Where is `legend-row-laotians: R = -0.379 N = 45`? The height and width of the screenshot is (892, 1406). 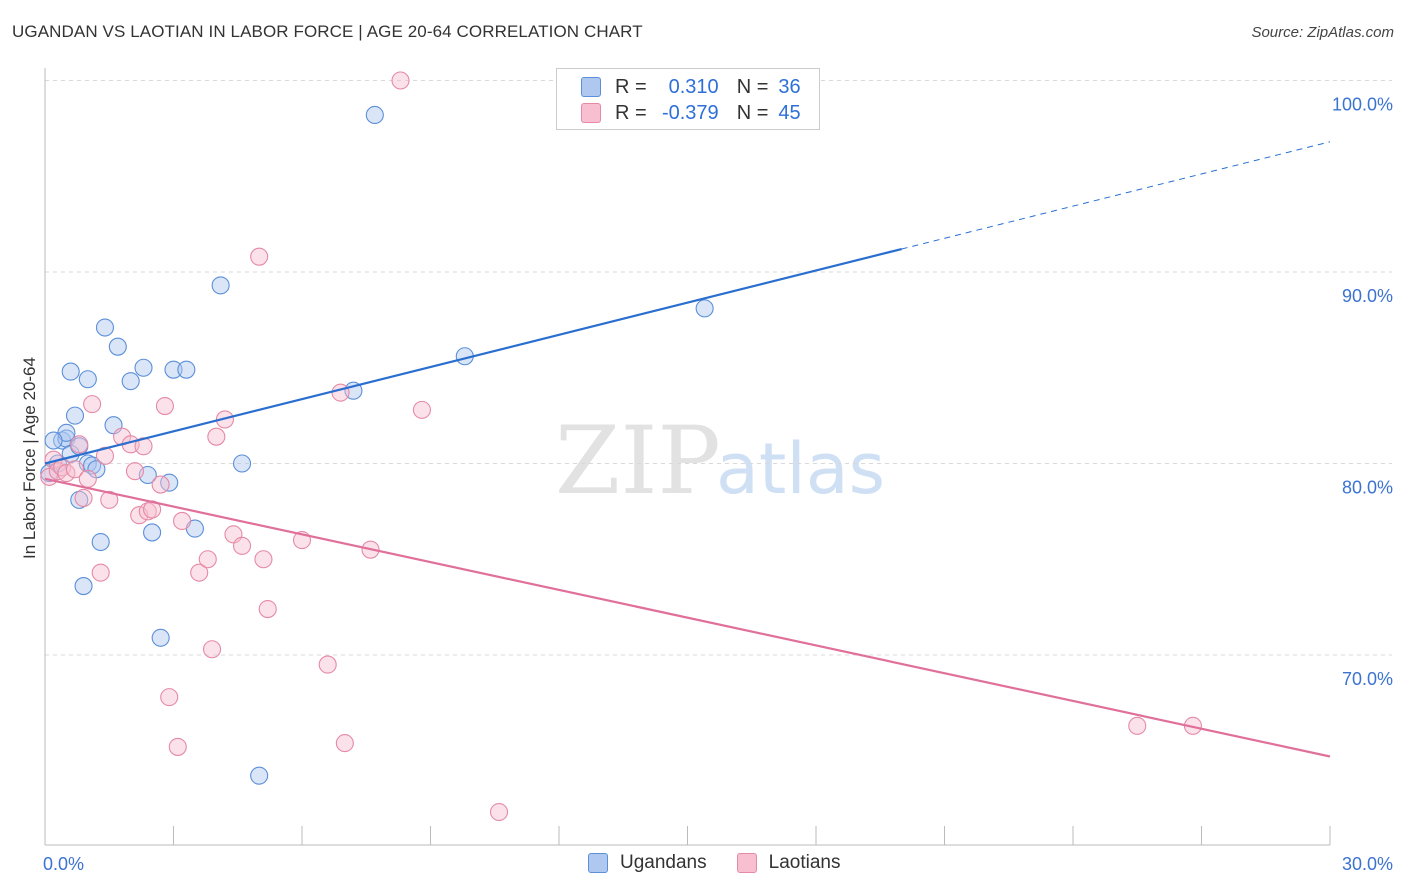 legend-row-laotians: R = -0.379 N = 45 is located at coordinates (691, 113).